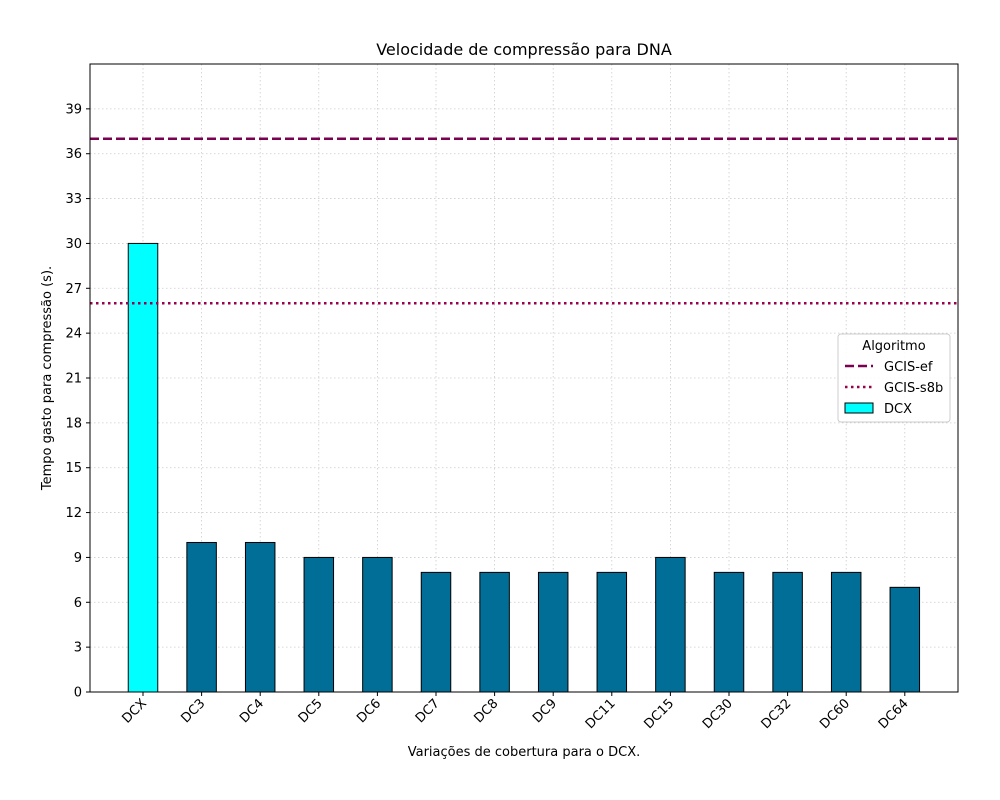 Image resolution: width=1000 pixels, height=800 pixels. I want to click on x-tick-label: DC30, so click(718, 714).